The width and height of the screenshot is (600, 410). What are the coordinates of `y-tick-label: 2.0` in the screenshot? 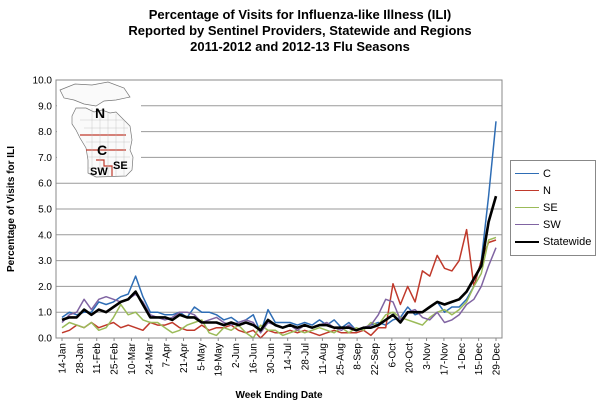 It's located at (45, 287).